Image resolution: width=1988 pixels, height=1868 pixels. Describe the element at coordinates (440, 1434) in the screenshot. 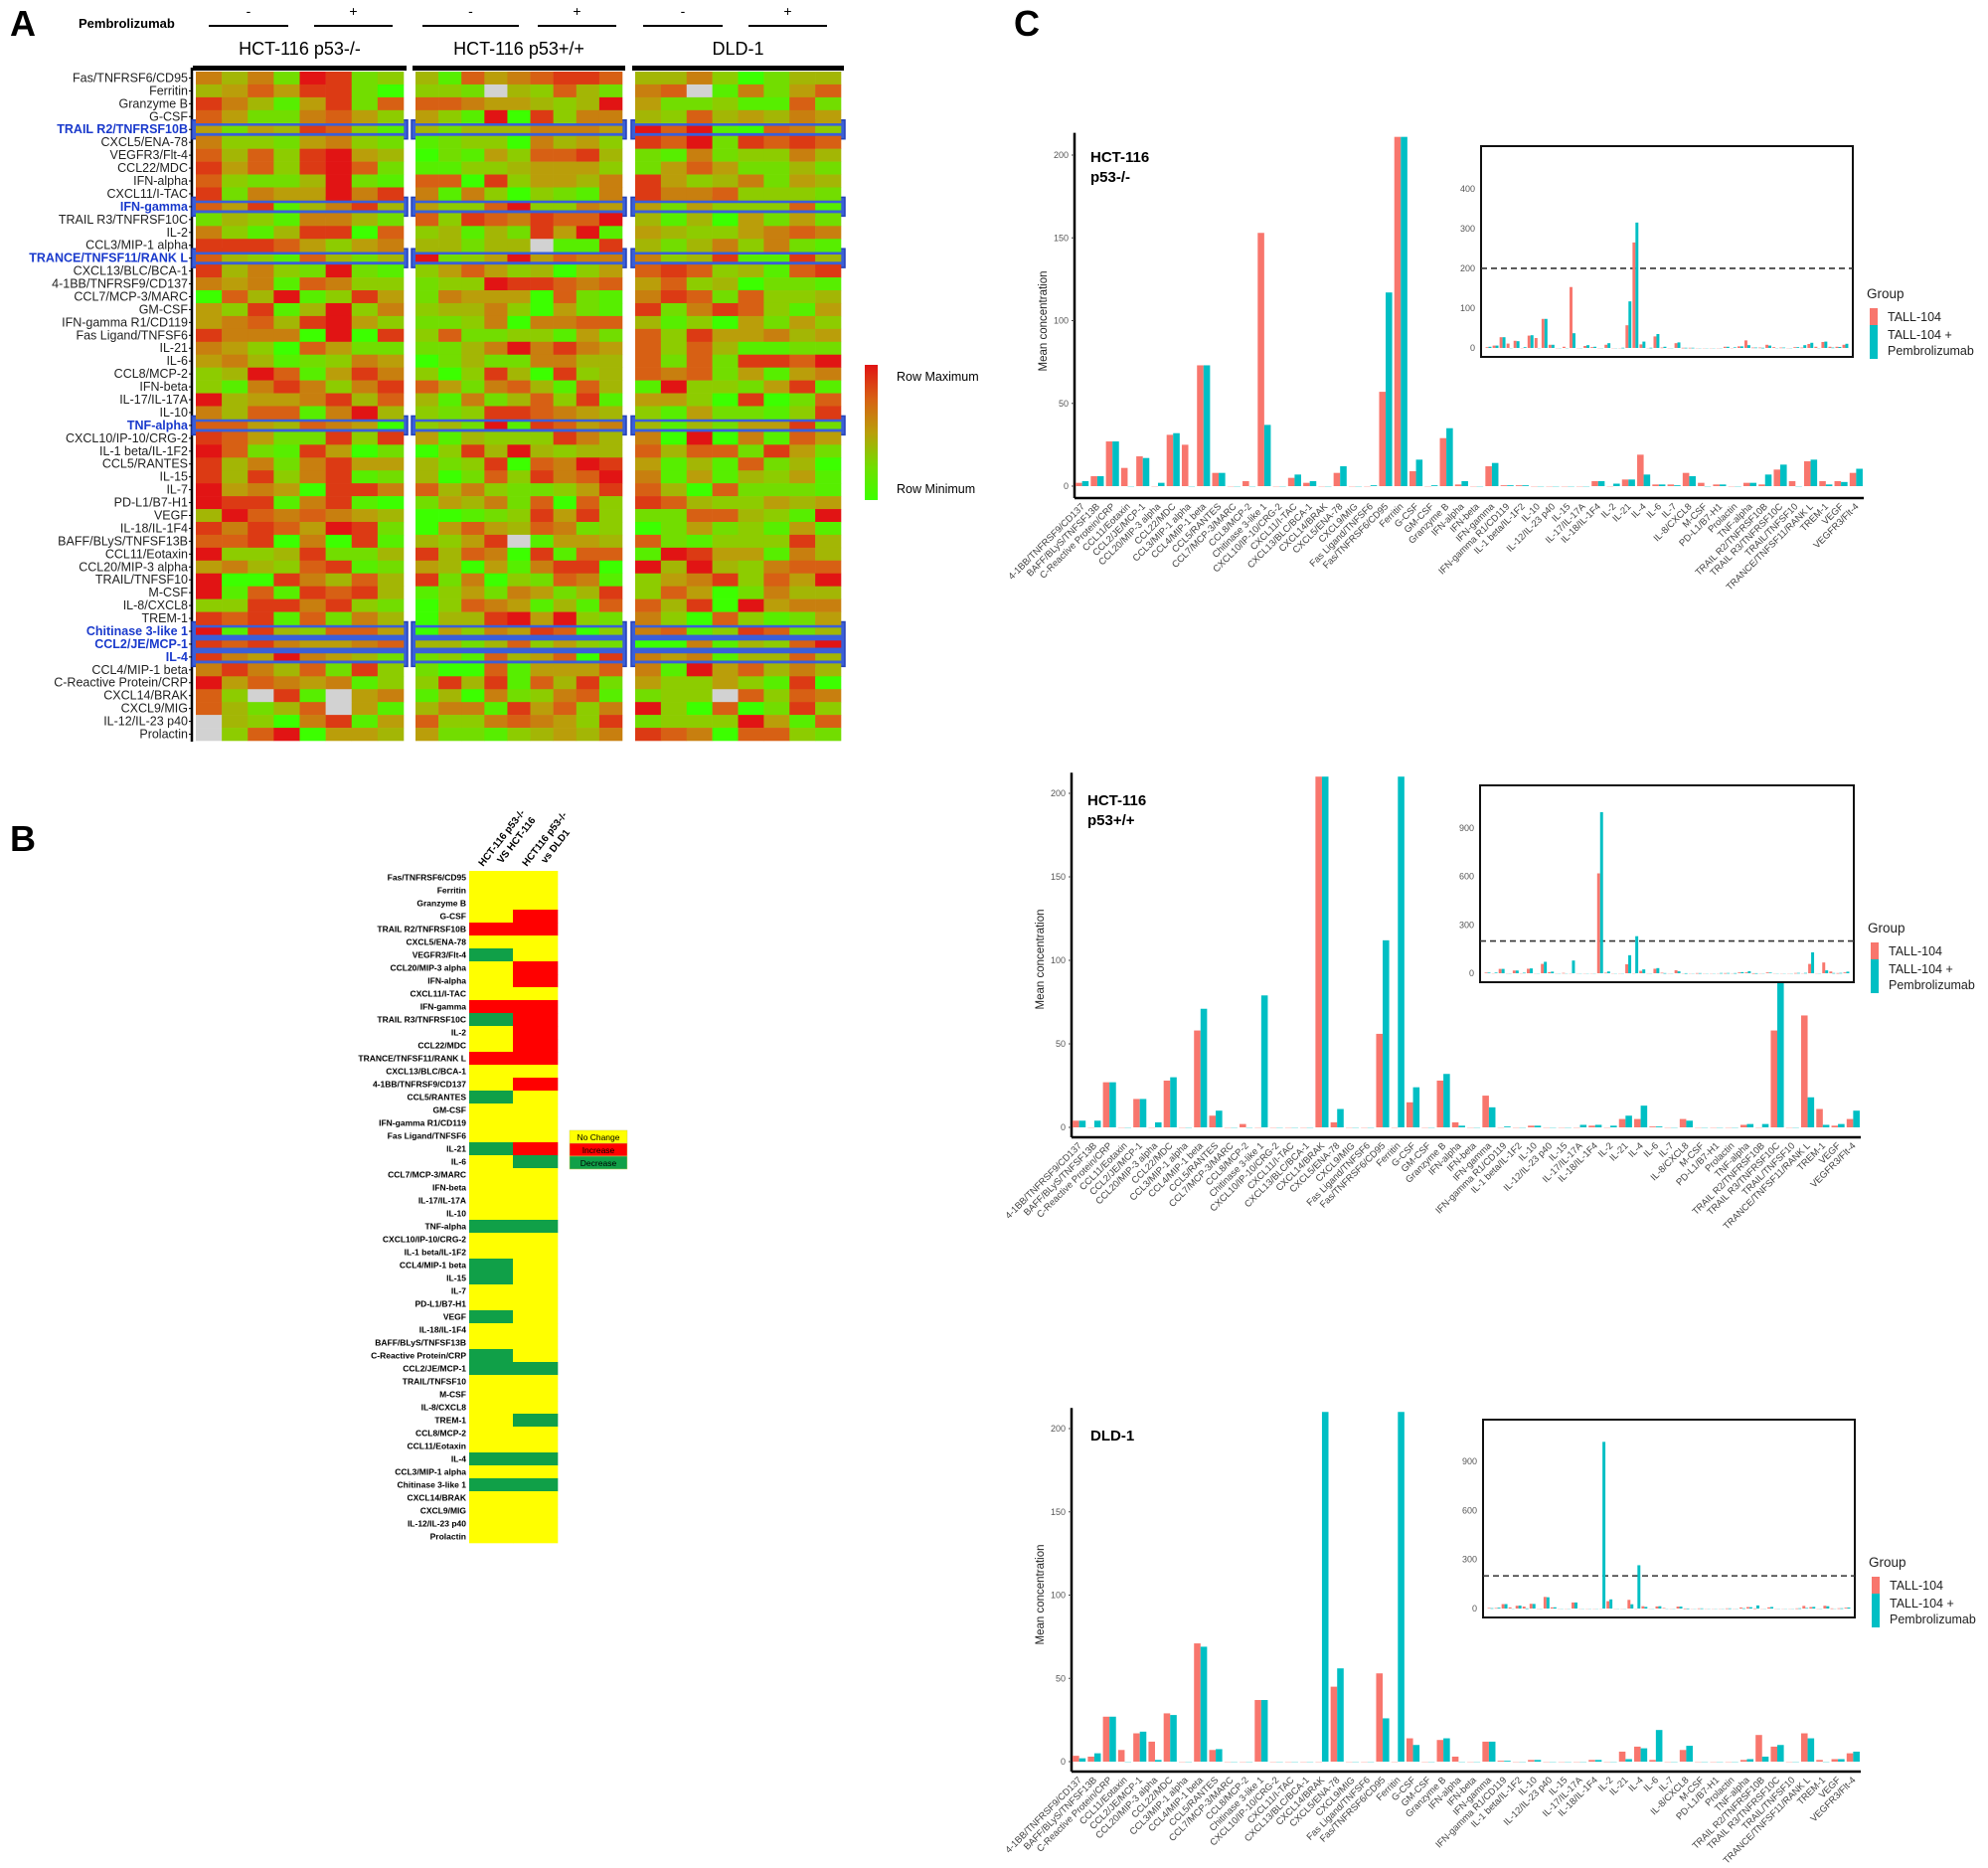

I see `row-label: CCL8/MCP-2` at that location.